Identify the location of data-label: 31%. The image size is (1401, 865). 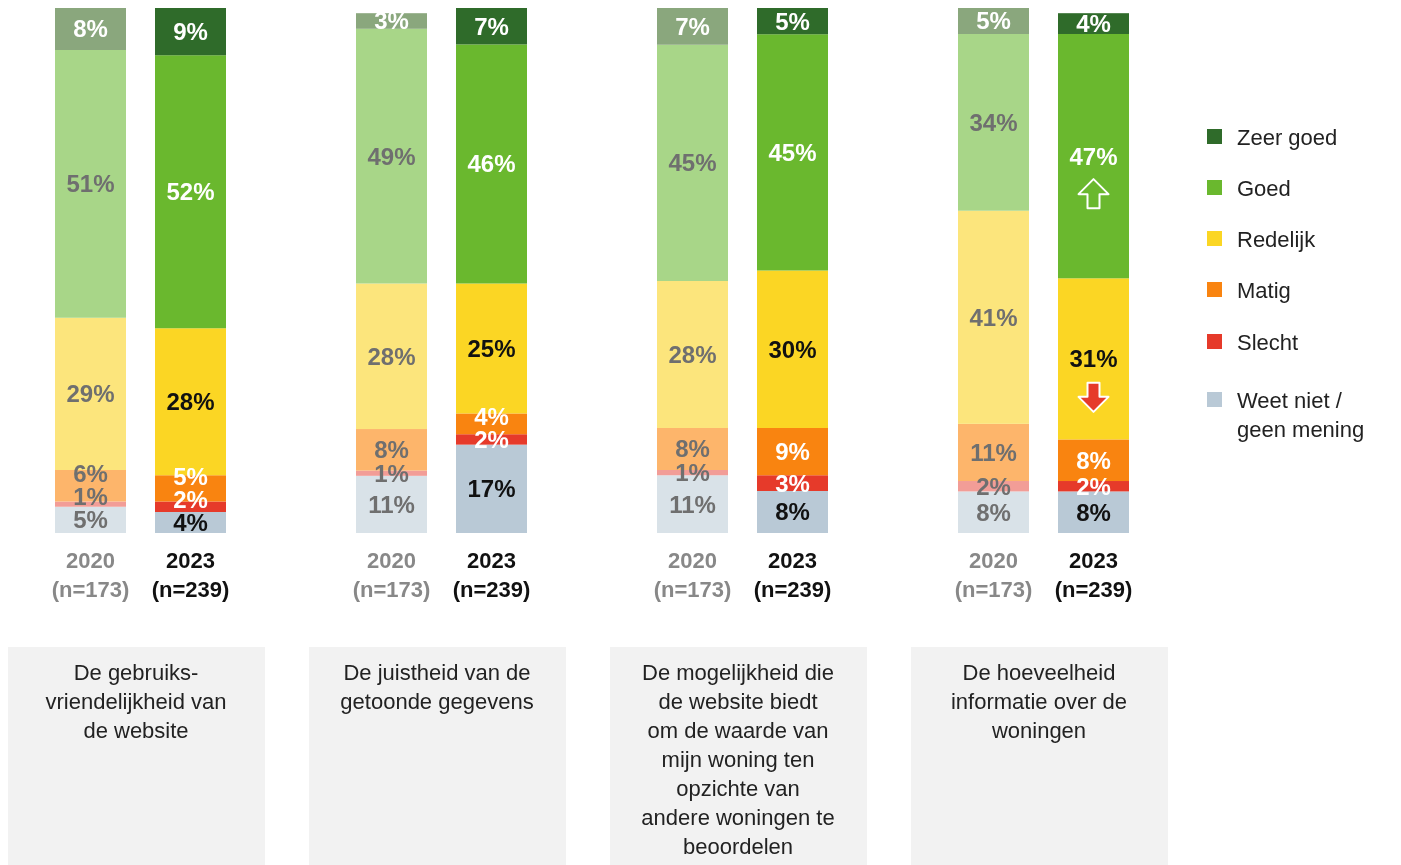
(1093, 359).